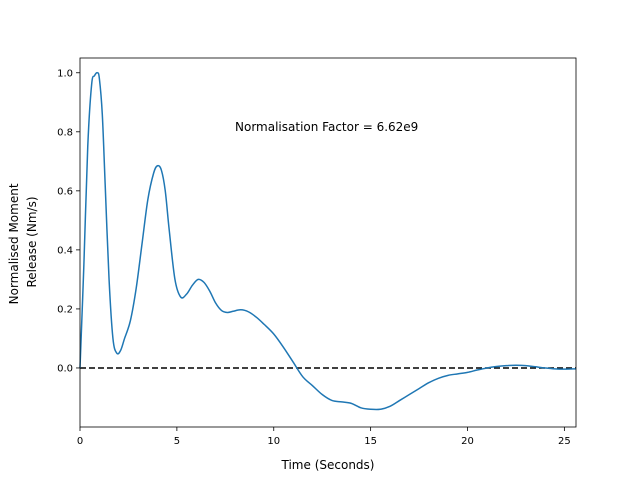 The image size is (640, 480). Describe the element at coordinates (324, 437) in the screenshot. I see `x-axis-ticks: 0 5 10 15 20 25` at that location.